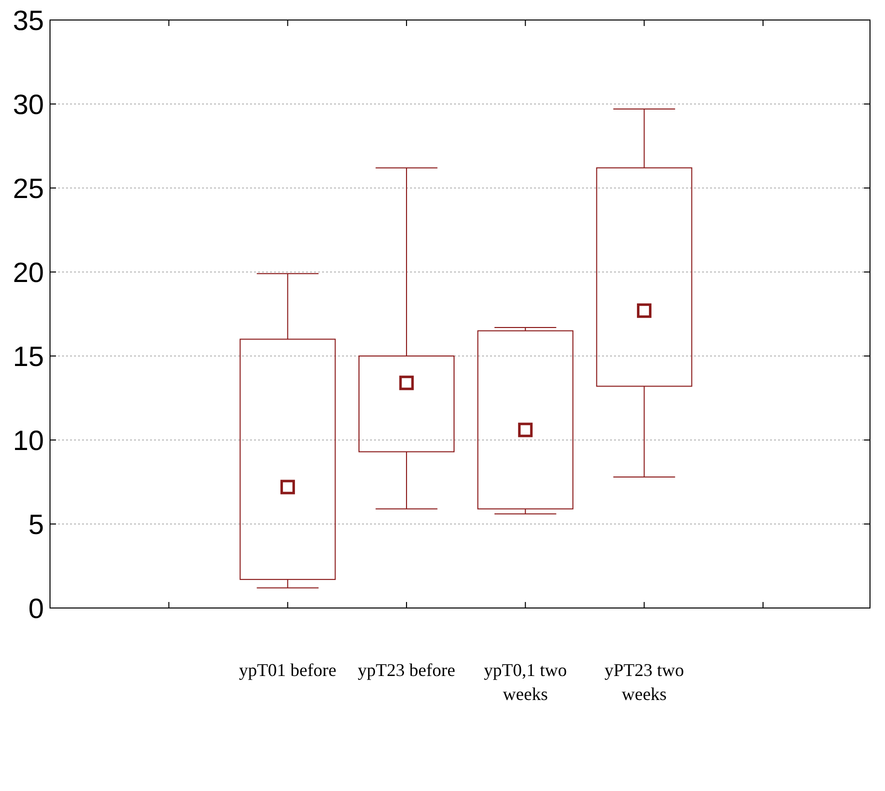 This screenshot has width=885, height=791. Describe the element at coordinates (28, 20) in the screenshot. I see `y-tick-label: 35` at that location.